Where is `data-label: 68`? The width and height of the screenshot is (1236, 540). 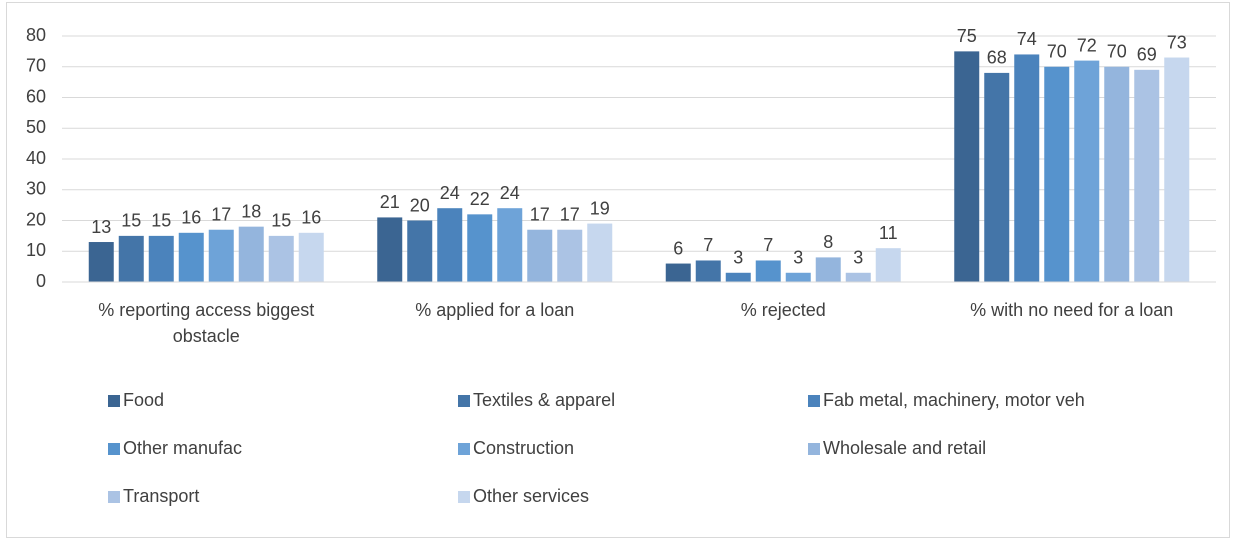 data-label: 68 is located at coordinates (997, 58).